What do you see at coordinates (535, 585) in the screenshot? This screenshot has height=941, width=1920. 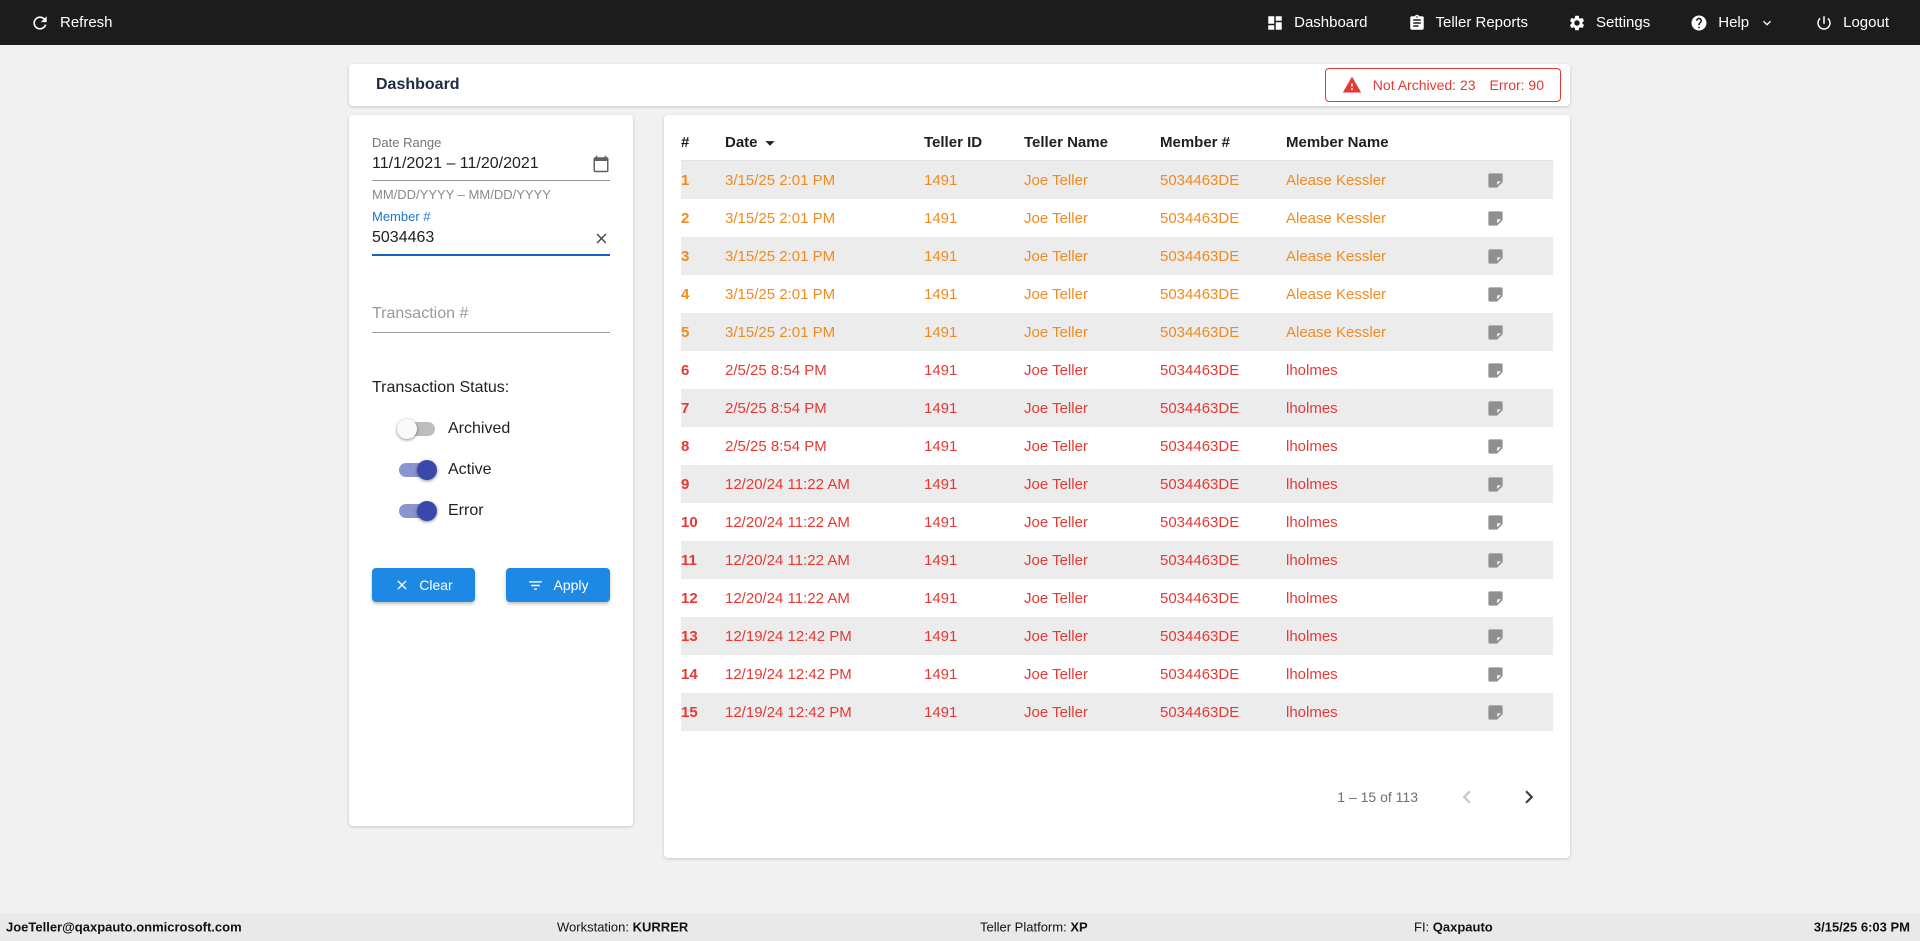 I see `filter-icon` at bounding box center [535, 585].